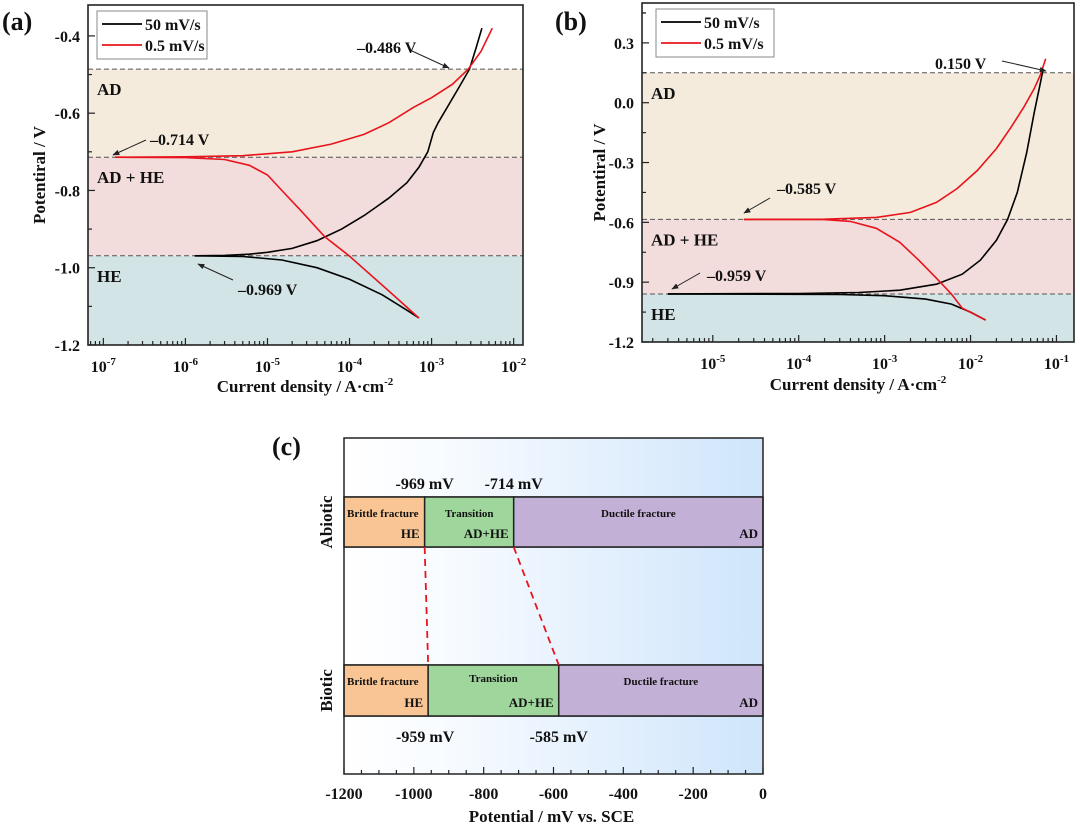  What do you see at coordinates (425, 737) in the screenshot?
I see `boundary-label: -959 mV` at bounding box center [425, 737].